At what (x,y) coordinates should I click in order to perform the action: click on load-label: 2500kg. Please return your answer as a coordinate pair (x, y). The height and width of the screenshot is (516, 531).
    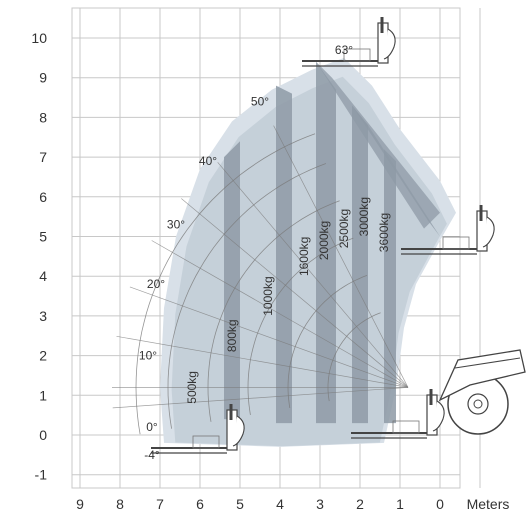
    Looking at the image, I should click on (344, 228).